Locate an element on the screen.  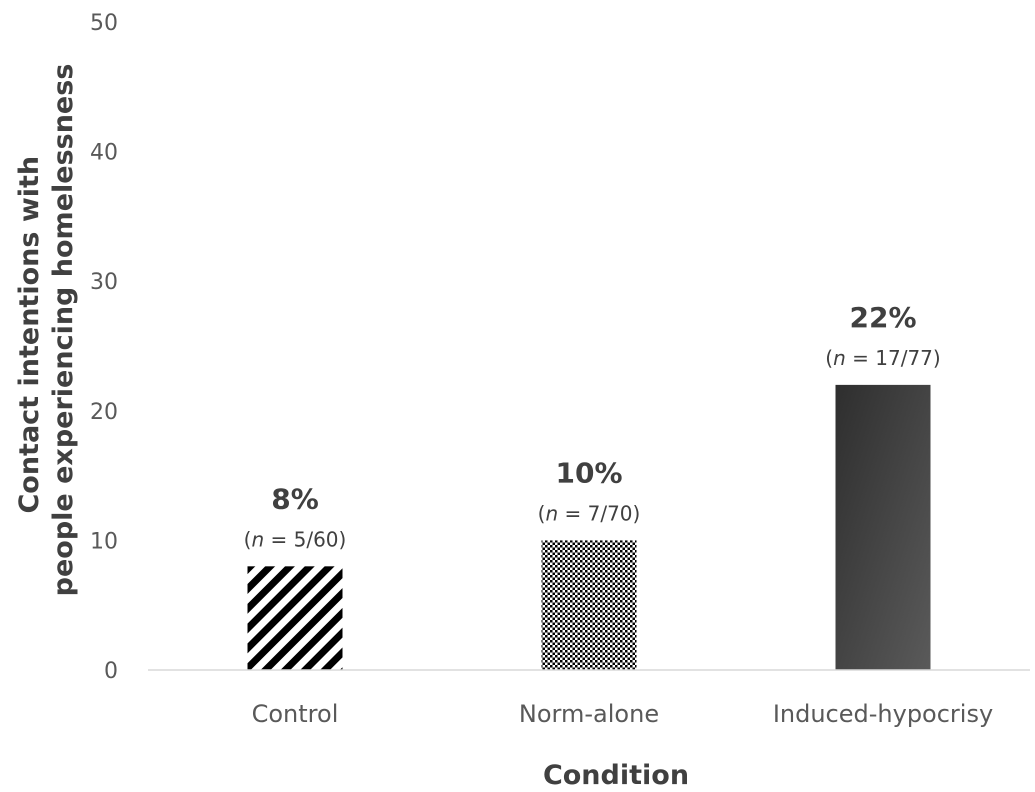
y-axis-ticks: 0 10 20 30 40 50 is located at coordinates (104, 347).